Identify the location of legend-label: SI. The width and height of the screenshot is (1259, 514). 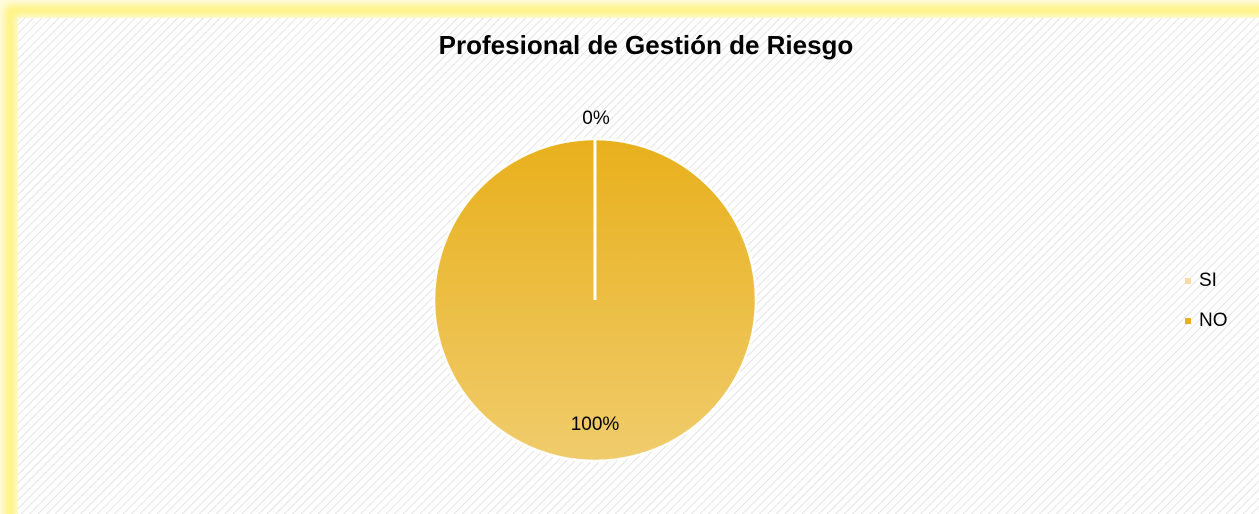
(1208, 280).